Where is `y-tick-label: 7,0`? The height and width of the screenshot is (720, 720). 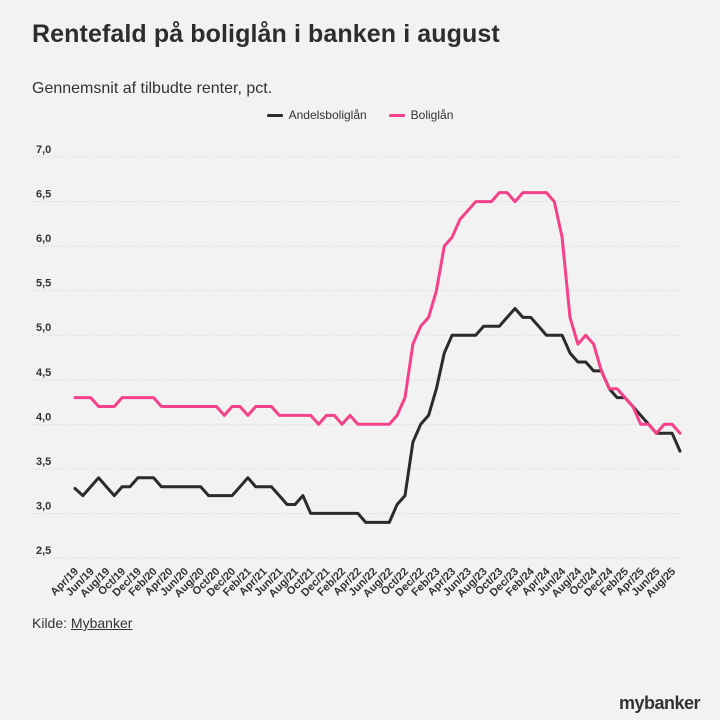 y-tick-label: 7,0 is located at coordinates (43, 150).